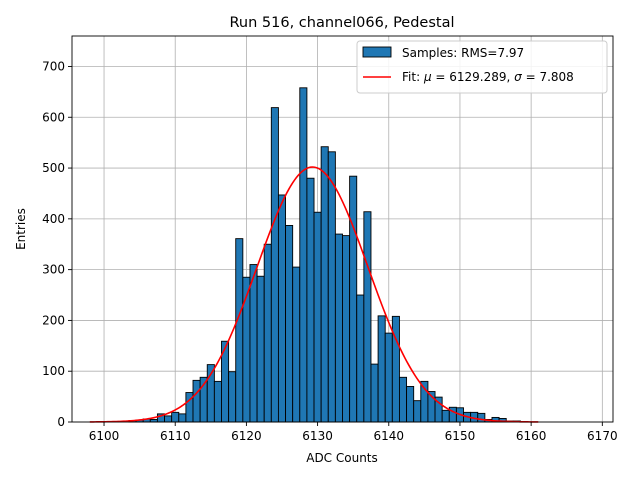 Image resolution: width=640 pixels, height=480 pixels. Describe the element at coordinates (53, 270) in the screenshot. I see `y-tick-label: 300` at that location.